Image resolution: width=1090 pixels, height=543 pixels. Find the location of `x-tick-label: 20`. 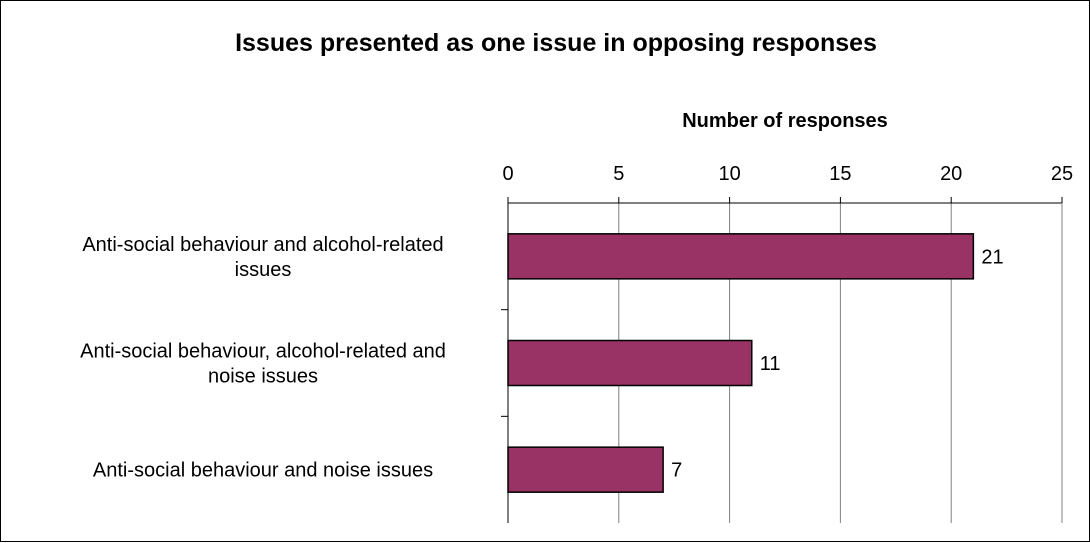

x-tick-label: 20 is located at coordinates (951, 174).